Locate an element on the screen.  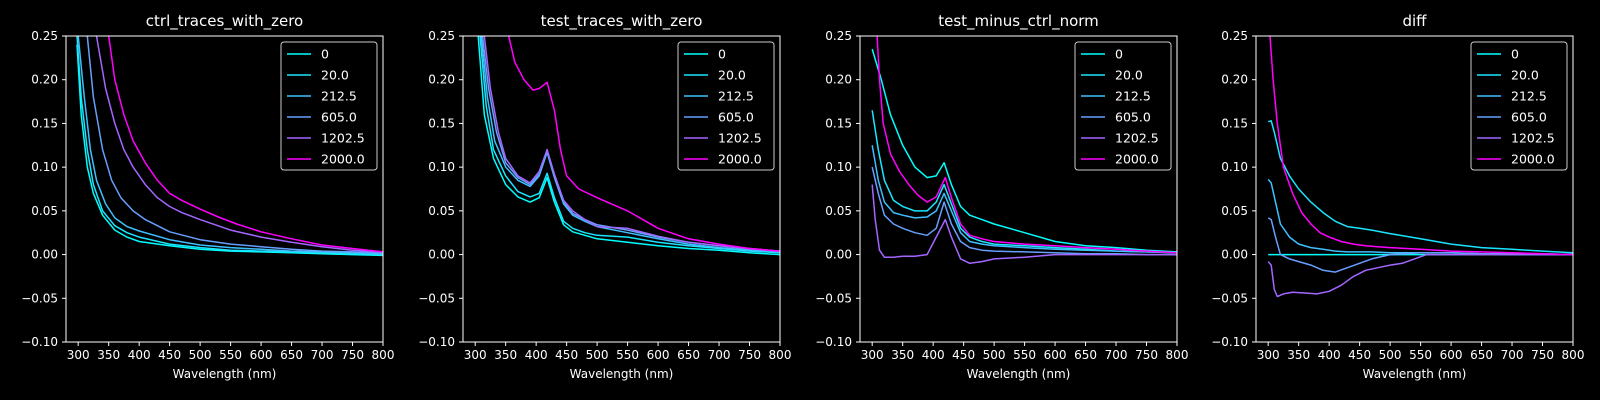
chart-title: ctrl_traces_with_zero is located at coordinates (224, 21).